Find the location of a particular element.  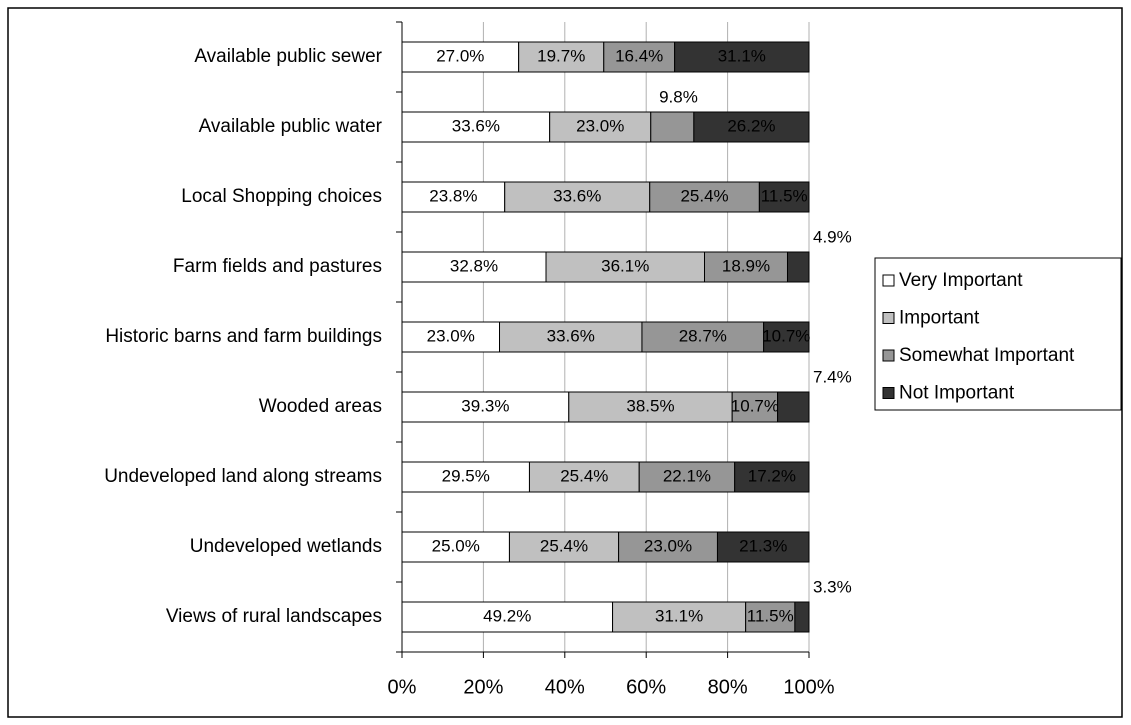

data-label: 18.9% is located at coordinates (746, 265).